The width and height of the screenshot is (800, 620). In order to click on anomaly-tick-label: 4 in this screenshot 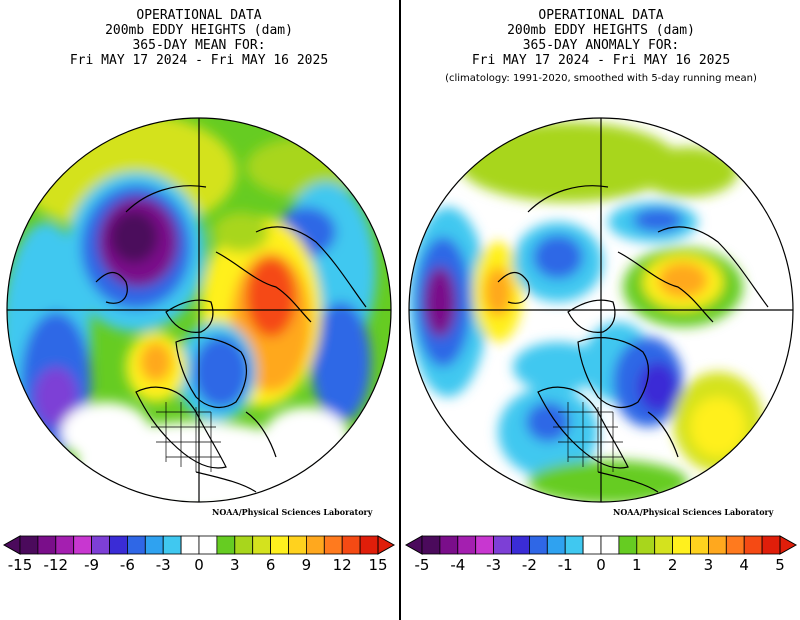, I will do `click(744, 565)`.